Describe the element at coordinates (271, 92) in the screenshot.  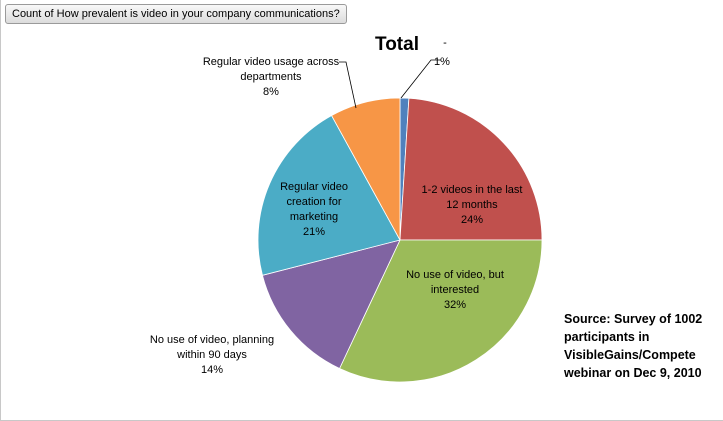
I see `slice-label-line: 8%` at that location.